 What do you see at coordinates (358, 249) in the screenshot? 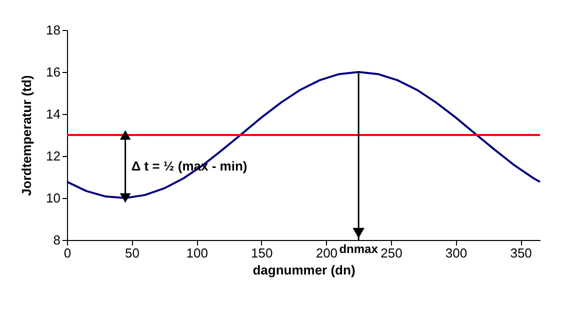
I see `annotation: dnmax` at bounding box center [358, 249].